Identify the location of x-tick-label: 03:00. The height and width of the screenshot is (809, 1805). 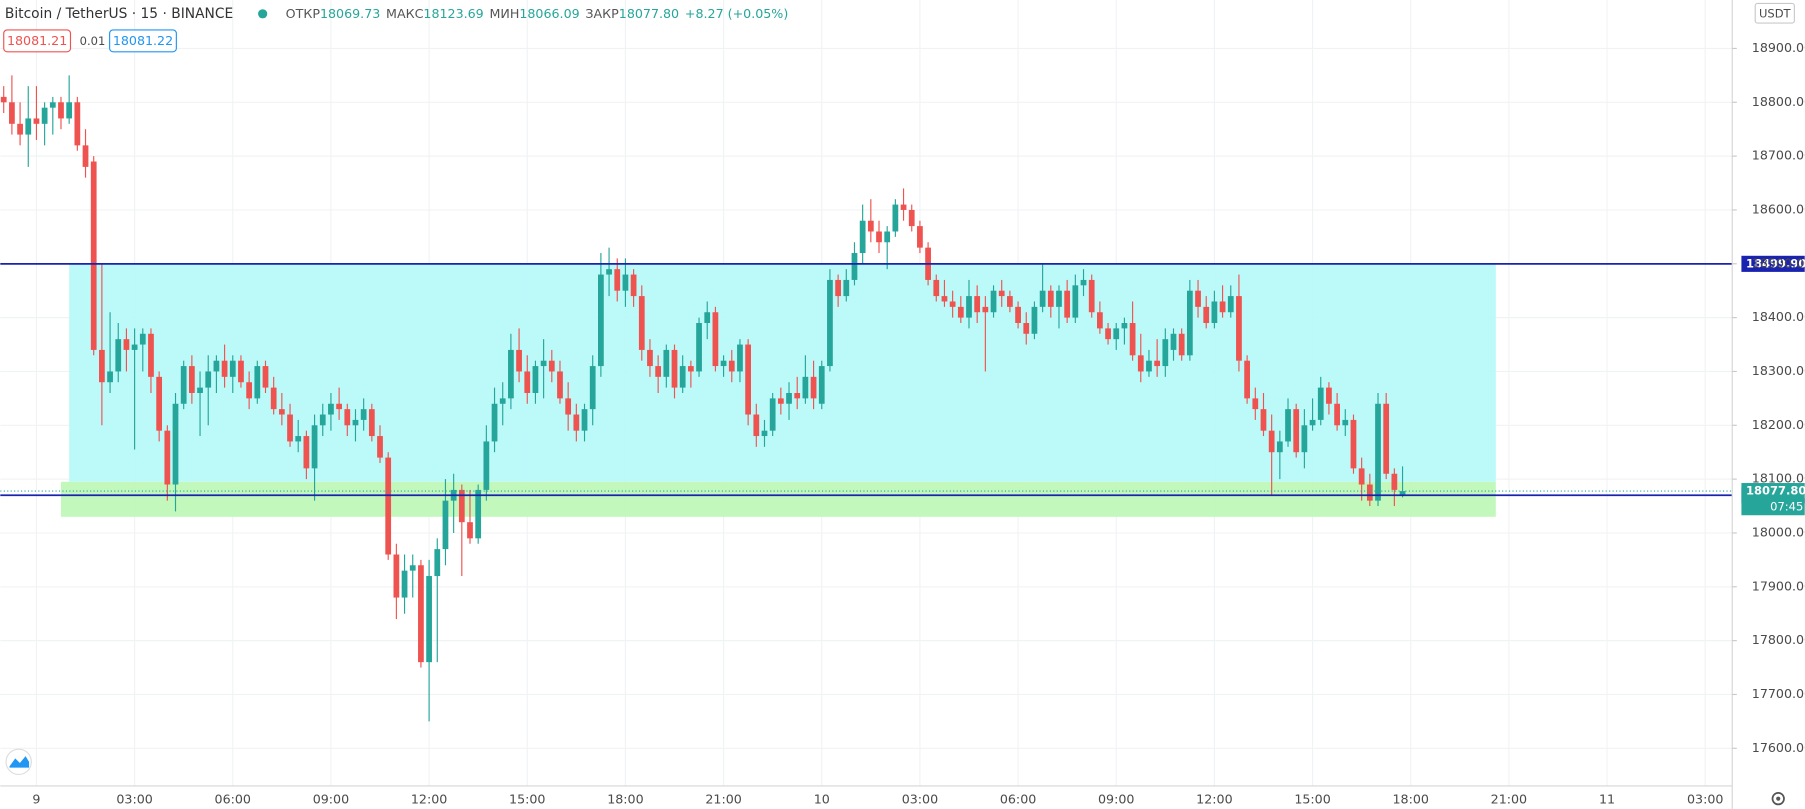
(134, 798).